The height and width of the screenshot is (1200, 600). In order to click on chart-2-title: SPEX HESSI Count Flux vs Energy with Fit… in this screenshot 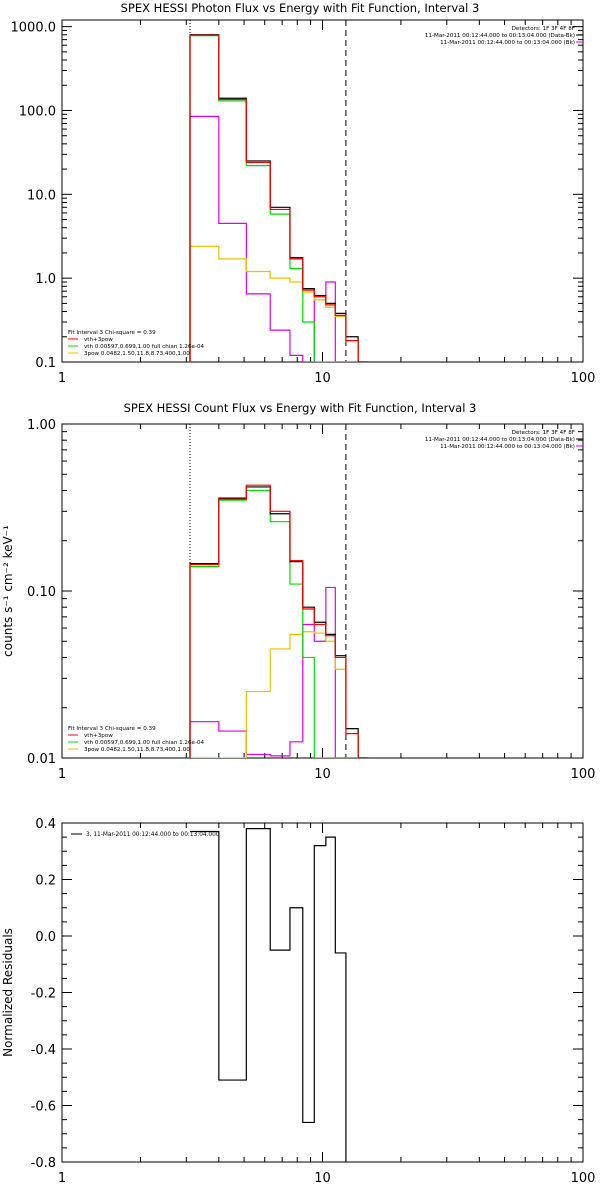, I will do `click(300, 408)`.